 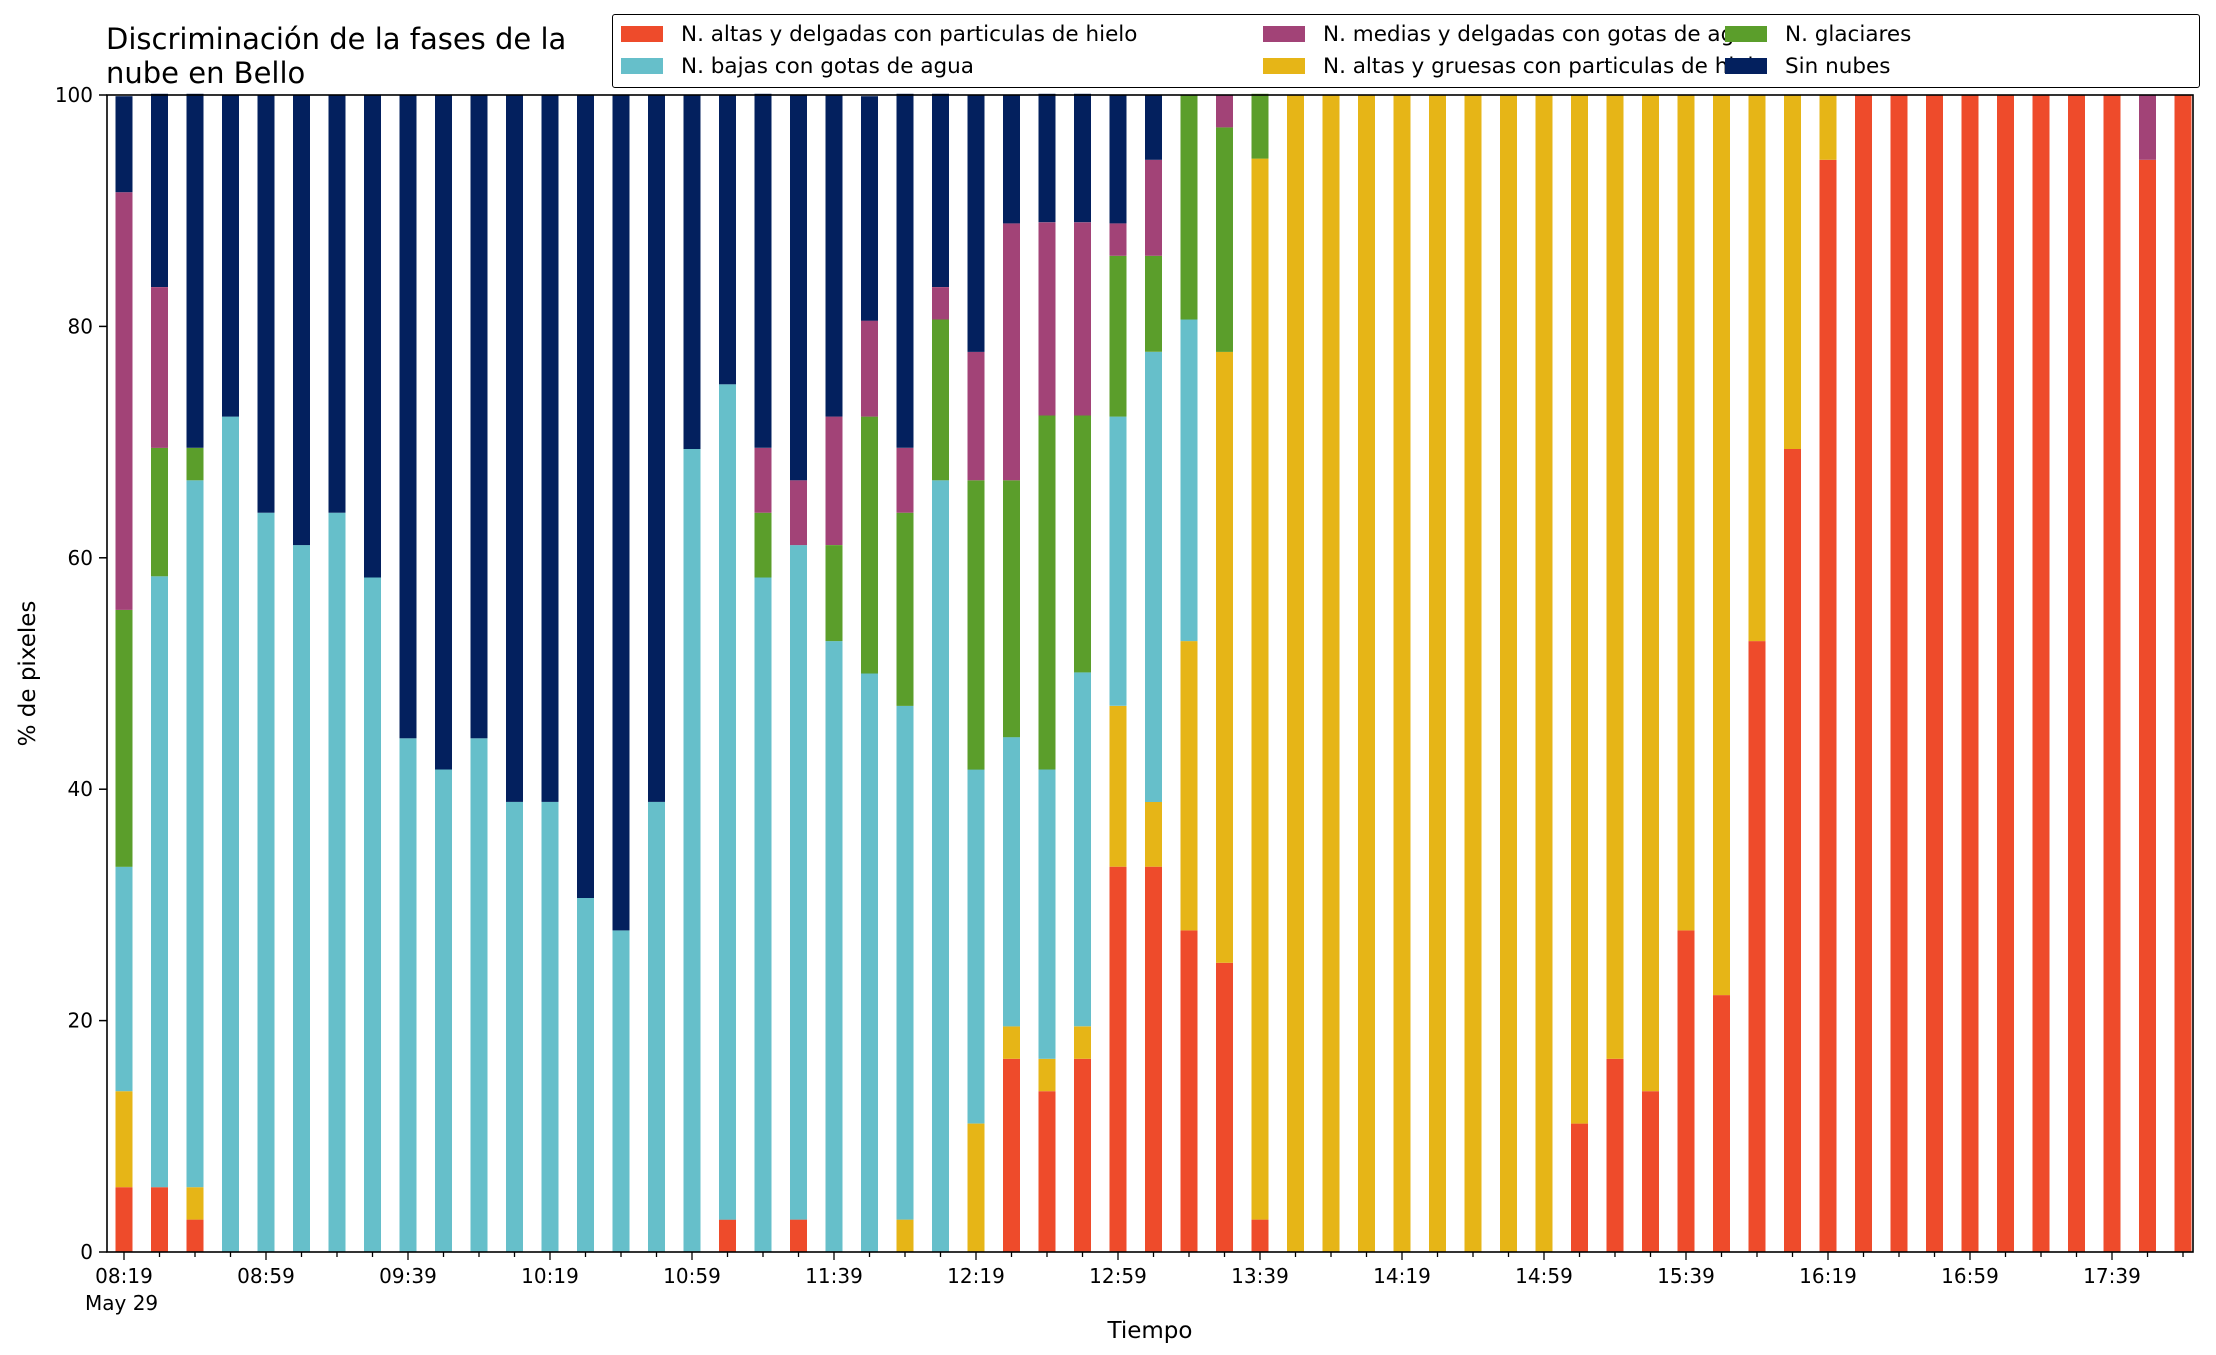 I want to click on x-tick-label: 11:39, so click(x=834, y=1276).